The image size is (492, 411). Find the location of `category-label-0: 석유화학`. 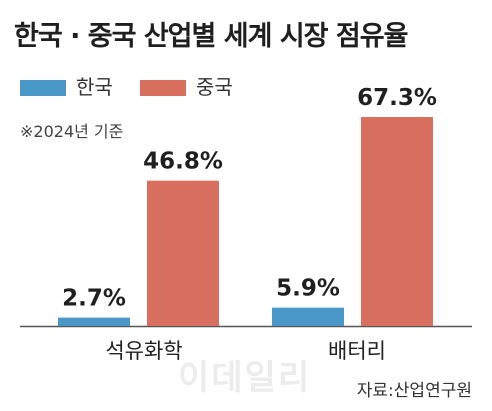

category-label-0: 석유화학 is located at coordinates (143, 351).